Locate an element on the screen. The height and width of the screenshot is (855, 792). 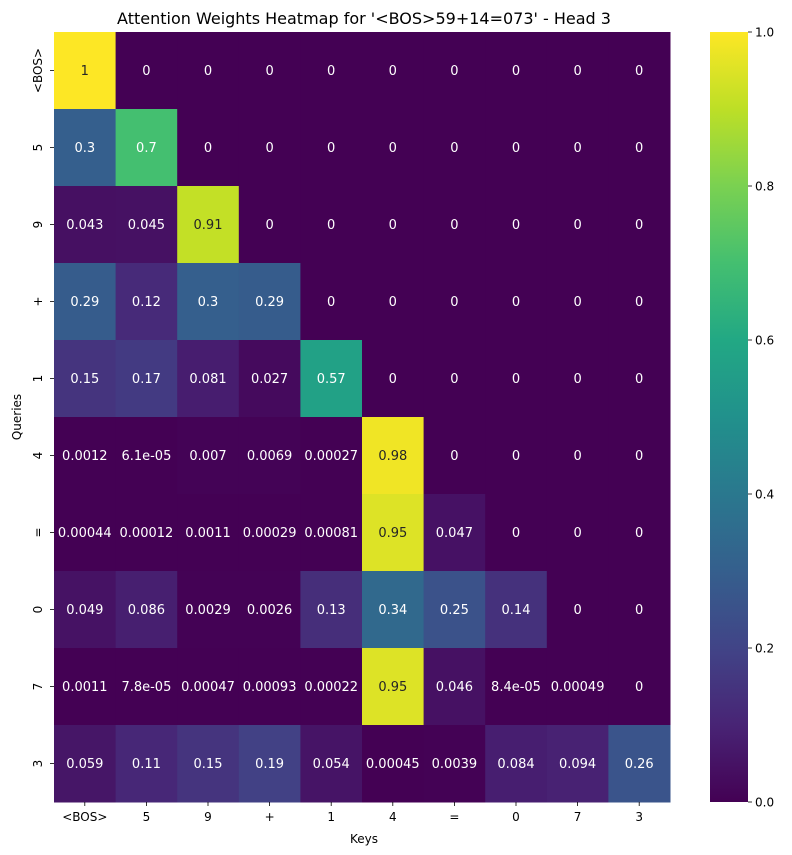
colorbar-tick-label: 0.0 is located at coordinates (764, 803).